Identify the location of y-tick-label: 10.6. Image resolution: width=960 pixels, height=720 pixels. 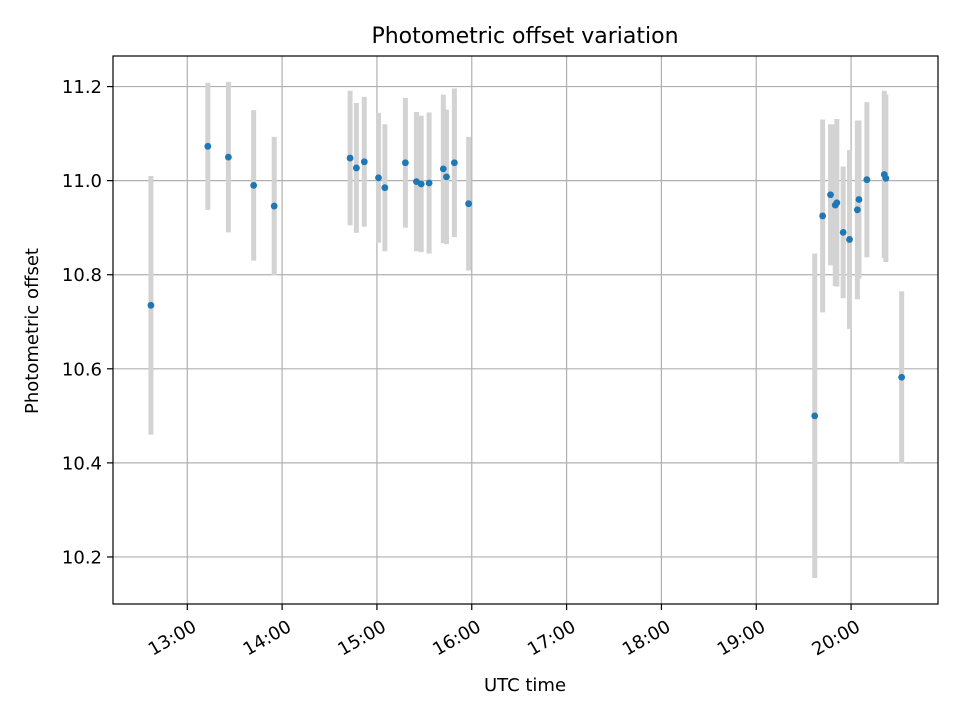
(82, 369).